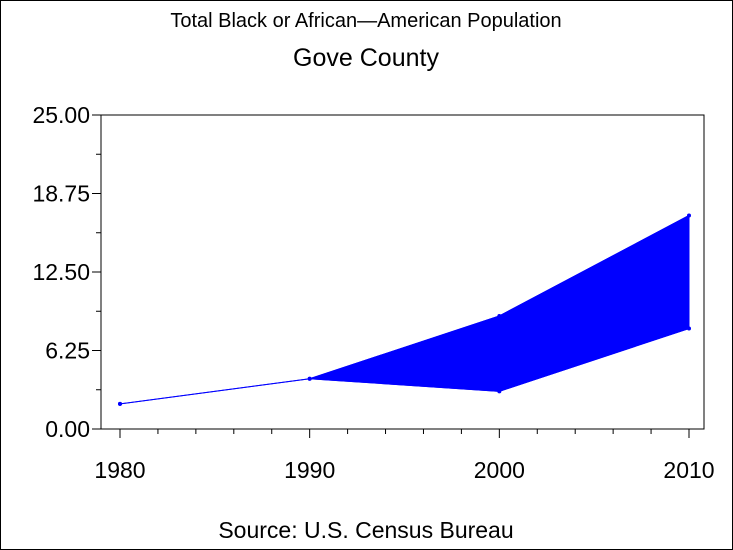 The width and height of the screenshot is (733, 550). What do you see at coordinates (67, 429) in the screenshot?
I see `y-tick-label: 0.00` at bounding box center [67, 429].